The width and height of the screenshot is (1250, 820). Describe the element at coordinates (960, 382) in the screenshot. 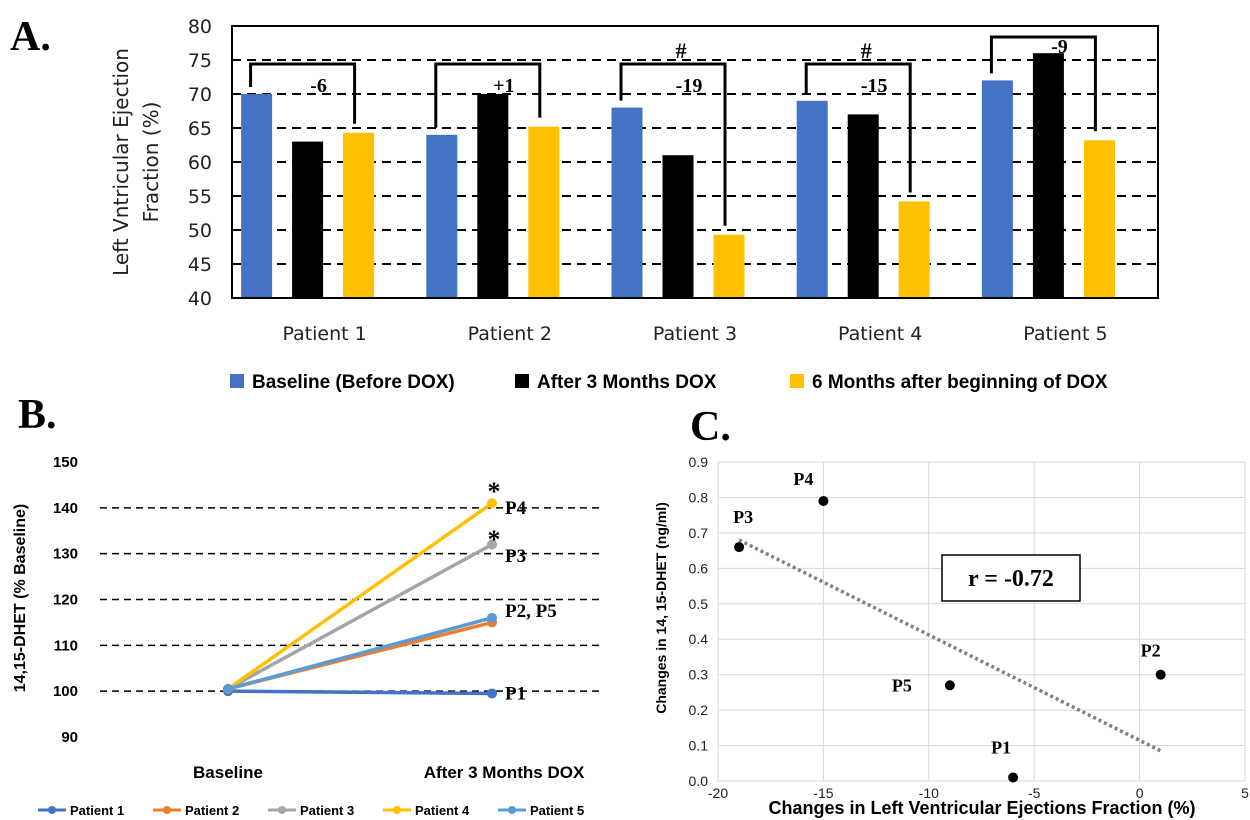

I see `a-legend-label: 6 Months after beginning of DOX` at that location.